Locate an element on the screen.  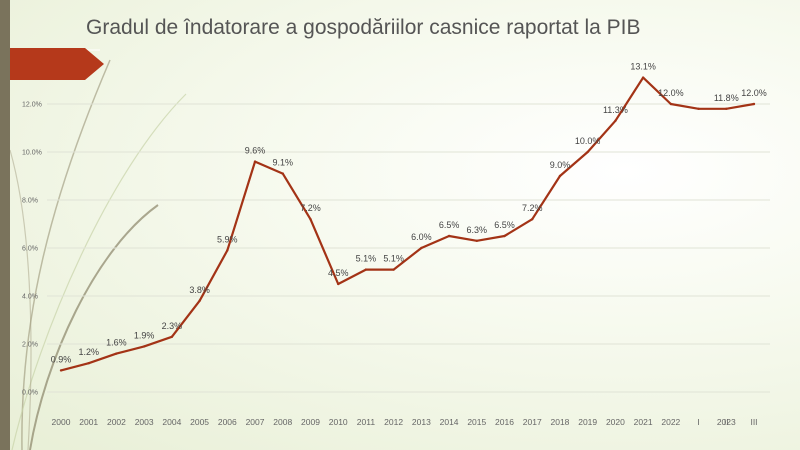
data-label: 1.2% is located at coordinates (88, 352).